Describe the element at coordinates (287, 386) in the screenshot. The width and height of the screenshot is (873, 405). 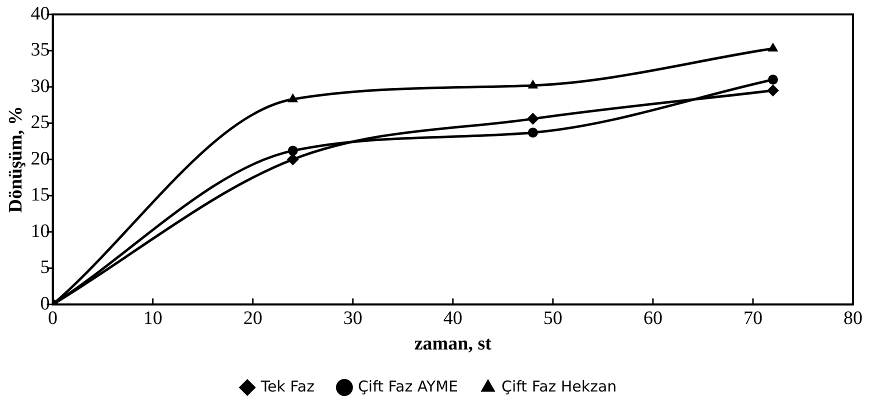
I see `legend-label: Tek Faz` at that location.